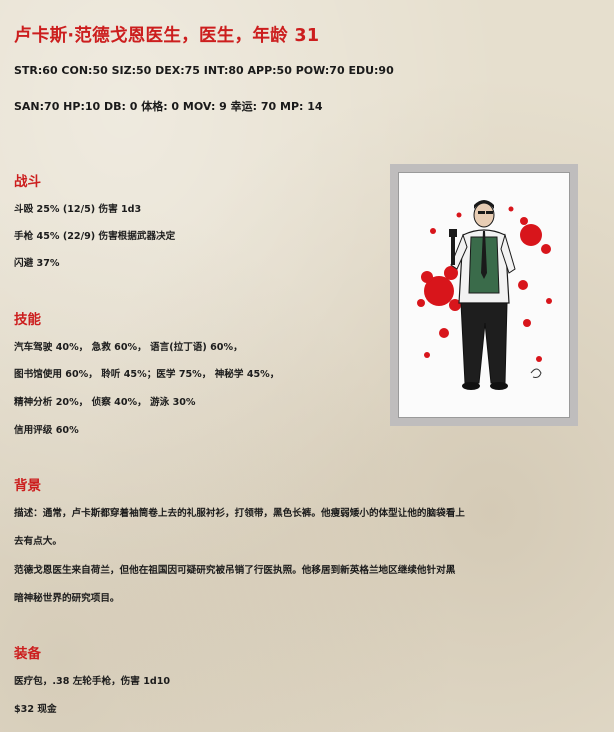  I want to click on equipment-line: $32 现金, so click(35, 709).